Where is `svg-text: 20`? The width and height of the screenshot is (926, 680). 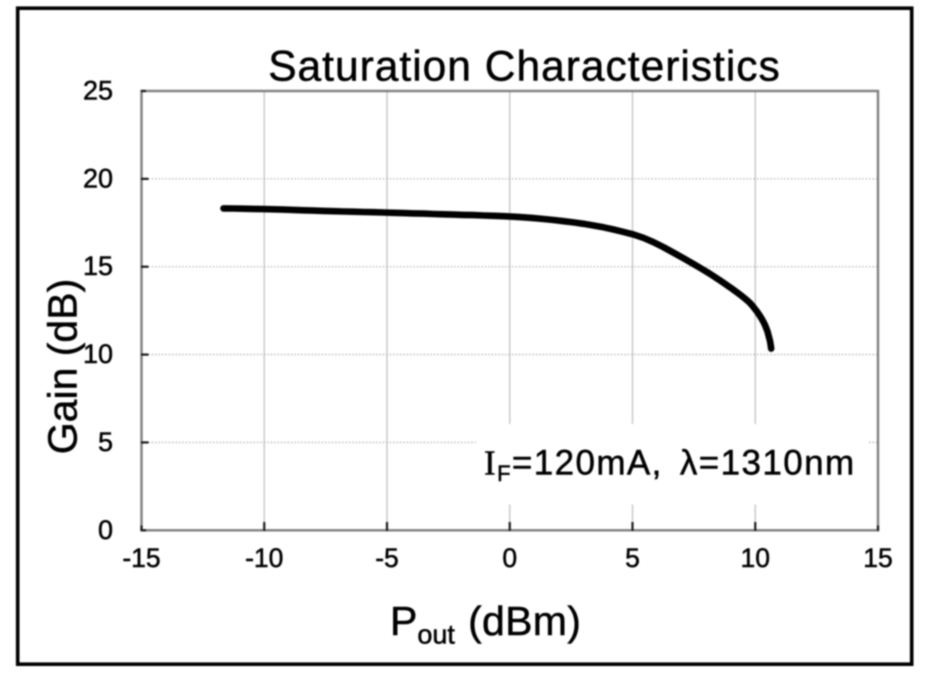
svg-text: 20 is located at coordinates (98, 178).